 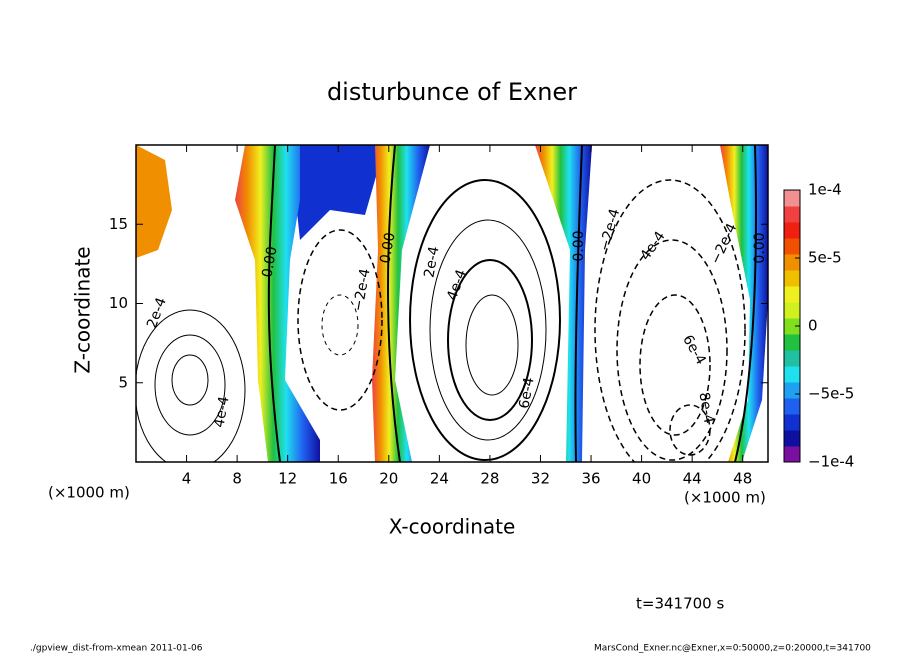 I want to click on colorbar-tick-label: −1e-4, so click(x=831, y=462).